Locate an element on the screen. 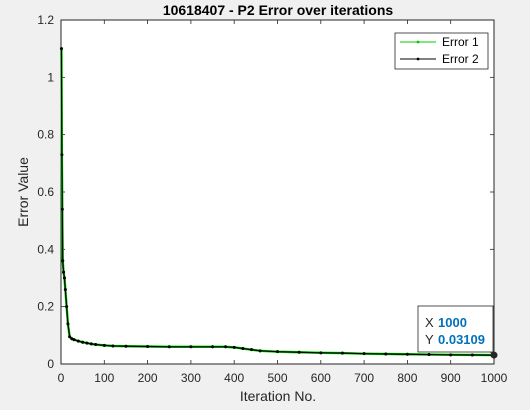  y-axis-label: Error Value is located at coordinates (23, 192).